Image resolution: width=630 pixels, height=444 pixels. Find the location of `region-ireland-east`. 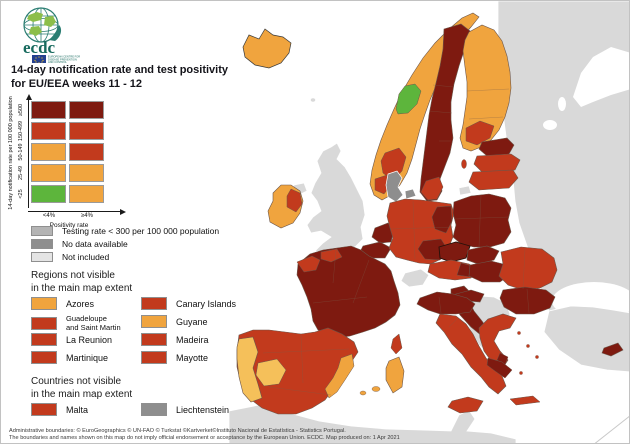

region-ireland-east is located at coordinates (294, 200).